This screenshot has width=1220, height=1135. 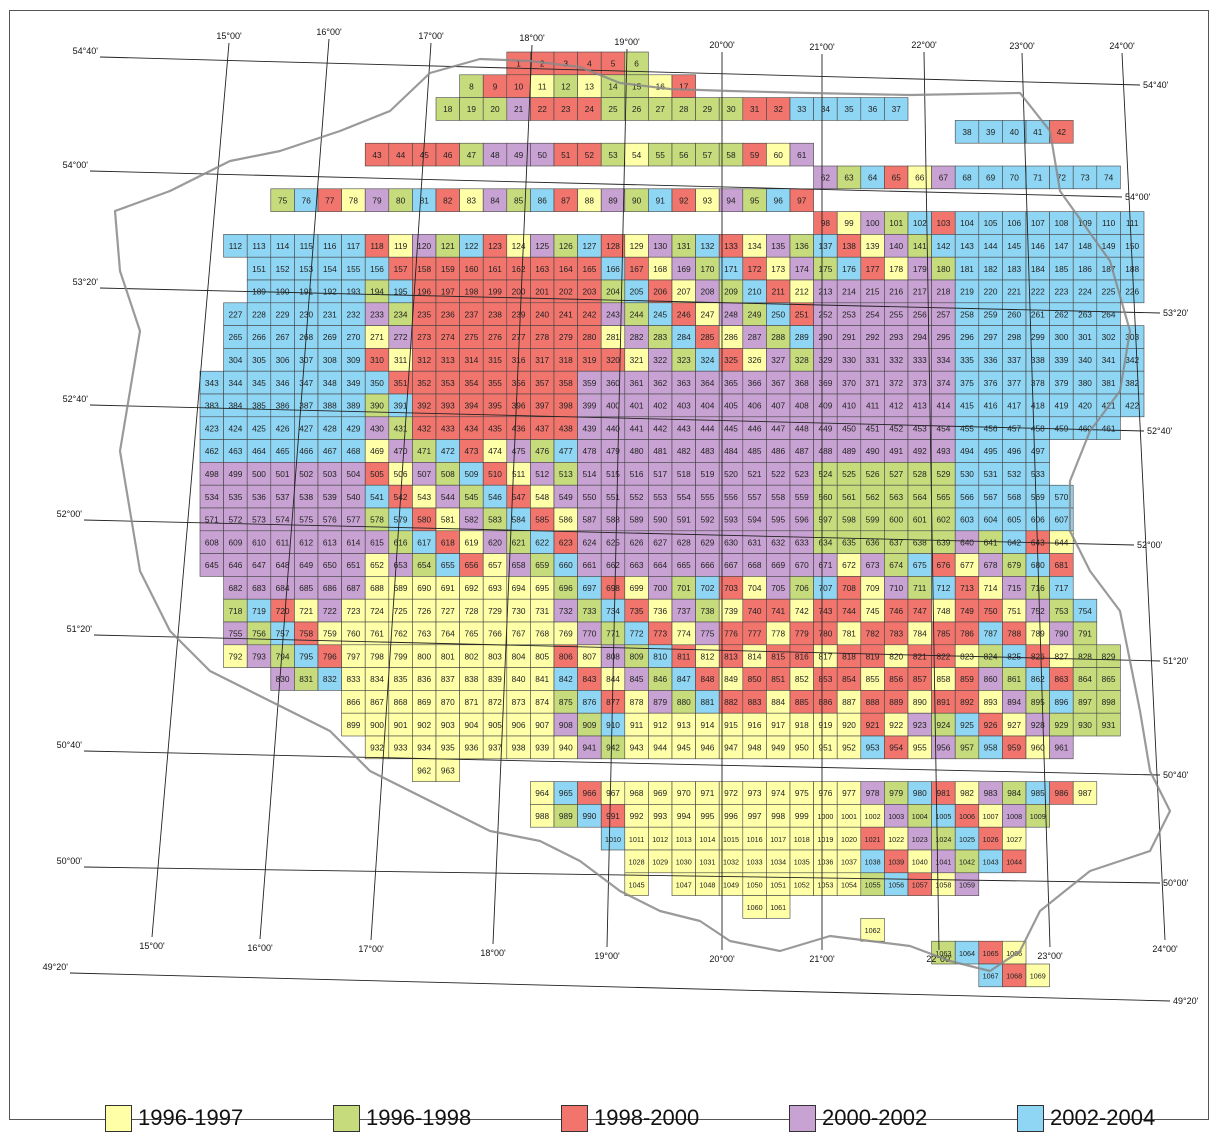 I want to click on sheet-number: 976, so click(x=825, y=793).